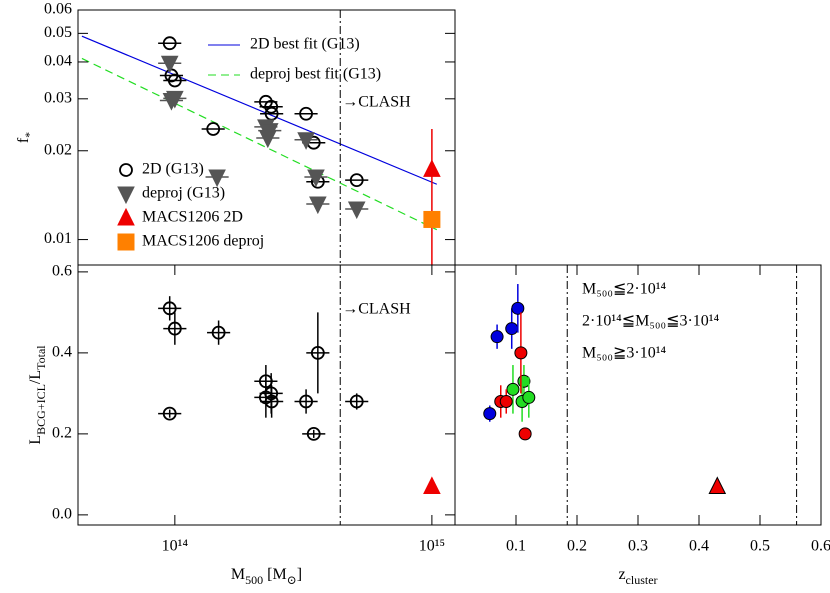 The height and width of the screenshot is (593, 830). I want to click on x-tick-label: 10¹⁴, so click(175, 546).